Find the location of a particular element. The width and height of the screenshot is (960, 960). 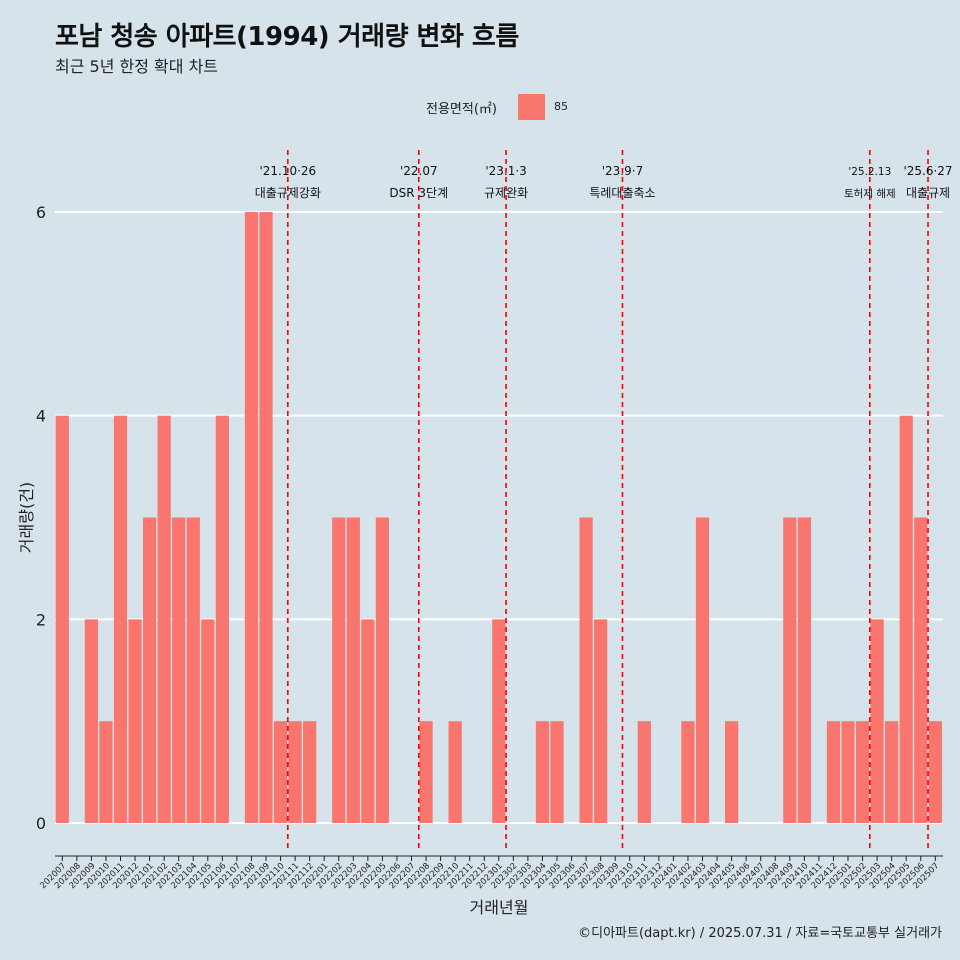

event-date-label: '22.07 is located at coordinates (419, 171).